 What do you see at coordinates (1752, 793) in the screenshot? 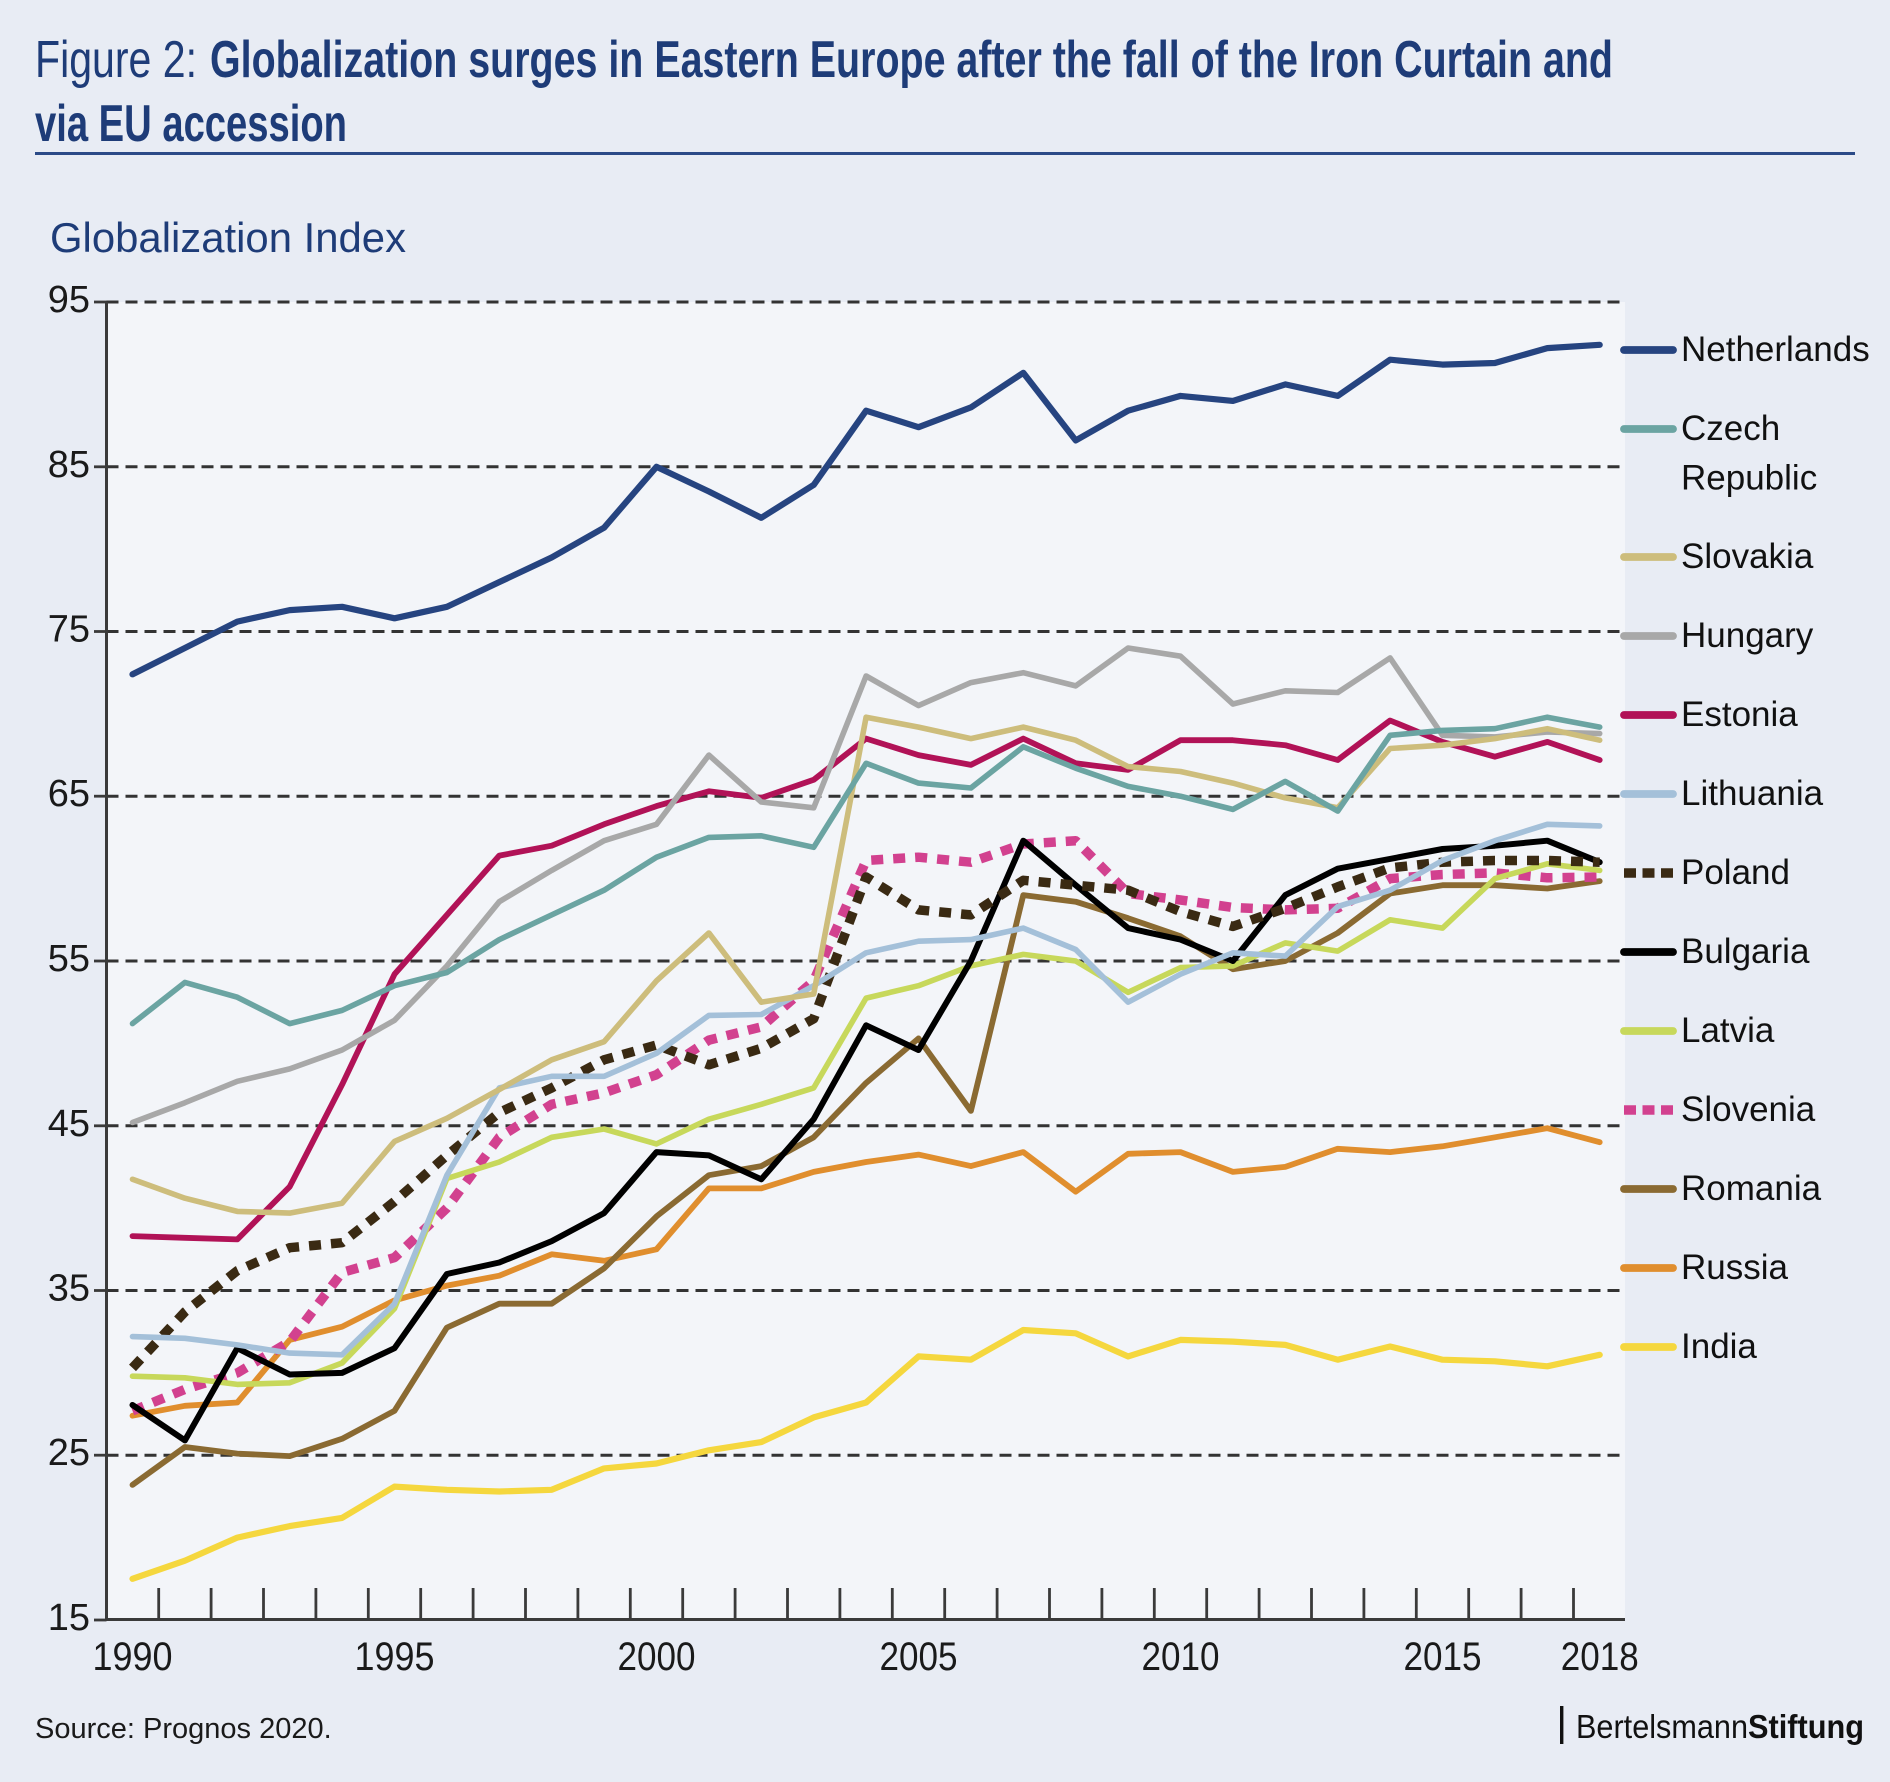
I see `svg-text: Lithuania` at bounding box center [1752, 793].